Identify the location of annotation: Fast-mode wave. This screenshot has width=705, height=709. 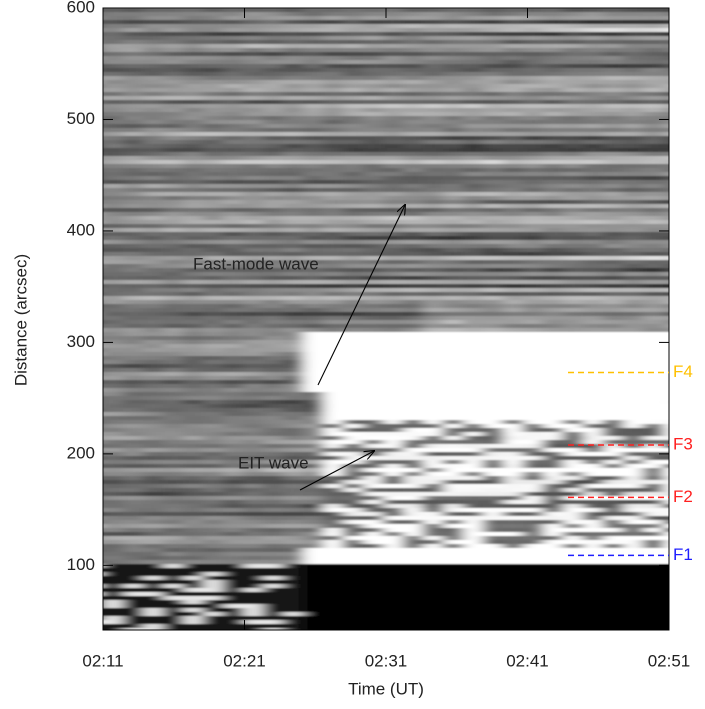
(256, 263).